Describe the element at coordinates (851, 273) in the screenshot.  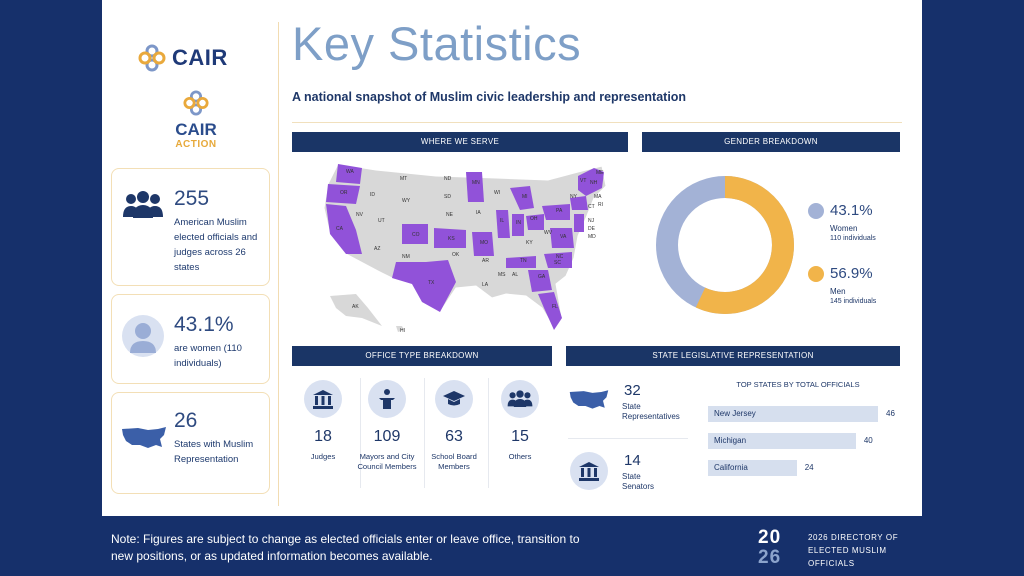
I see `men-legend-percent: 56.9%` at that location.